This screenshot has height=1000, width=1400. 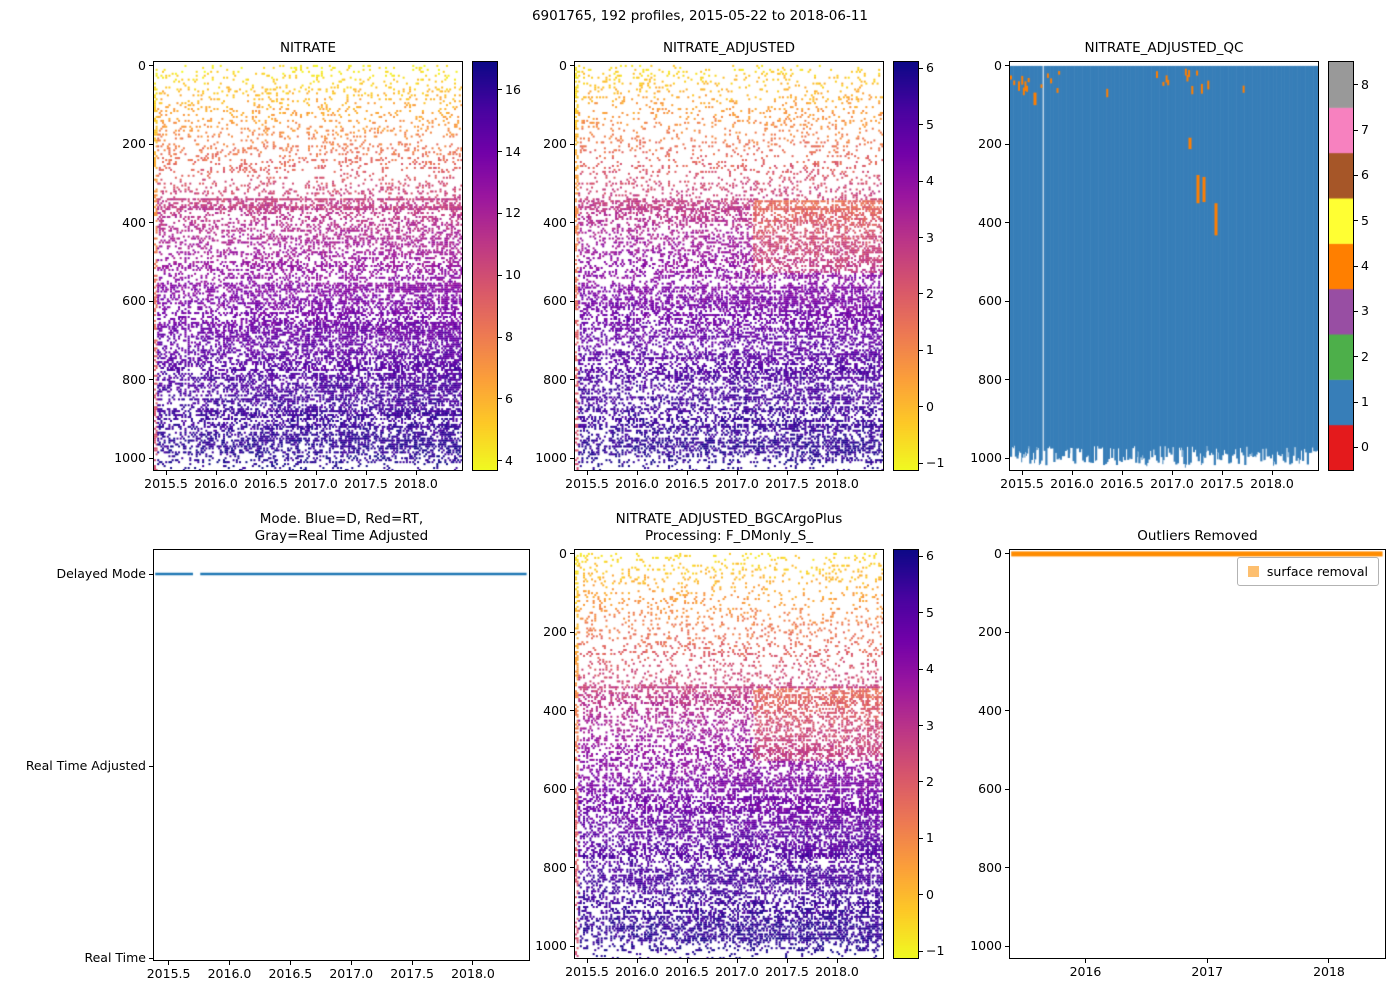 What do you see at coordinates (935, 951) in the screenshot?
I see `colorbar-tick-label: −1` at bounding box center [935, 951].